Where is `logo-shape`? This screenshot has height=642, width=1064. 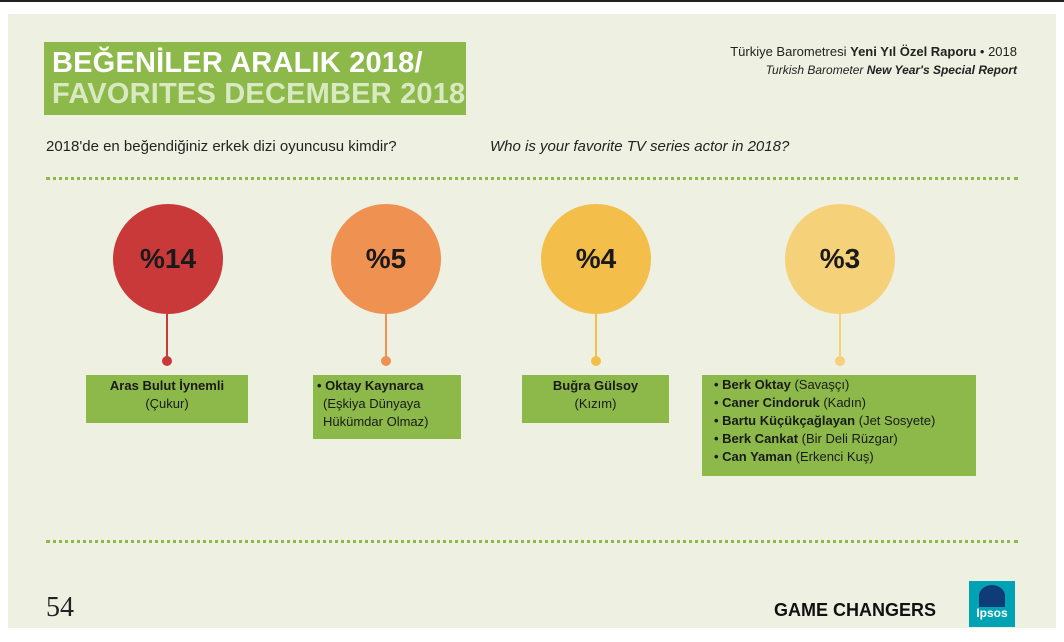
logo-shape is located at coordinates (992, 596).